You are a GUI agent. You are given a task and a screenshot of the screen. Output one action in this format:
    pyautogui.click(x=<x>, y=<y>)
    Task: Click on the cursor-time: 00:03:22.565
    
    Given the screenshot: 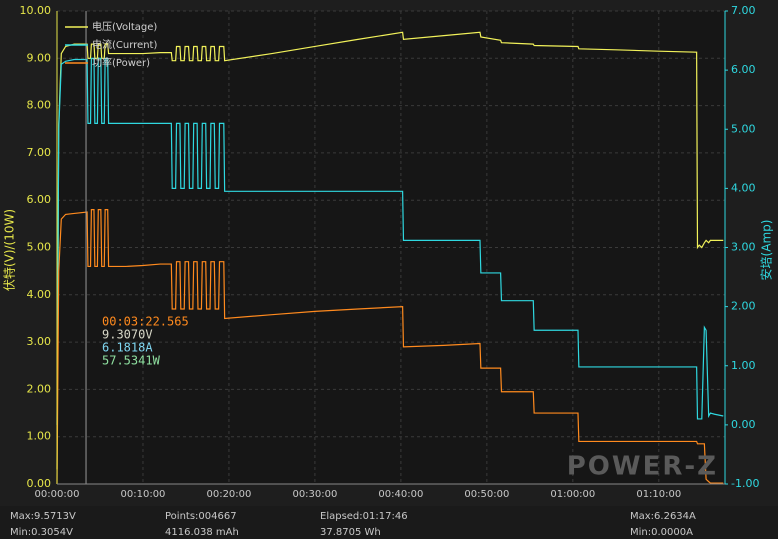 What is the action you would take?
    pyautogui.click(x=145, y=322)
    